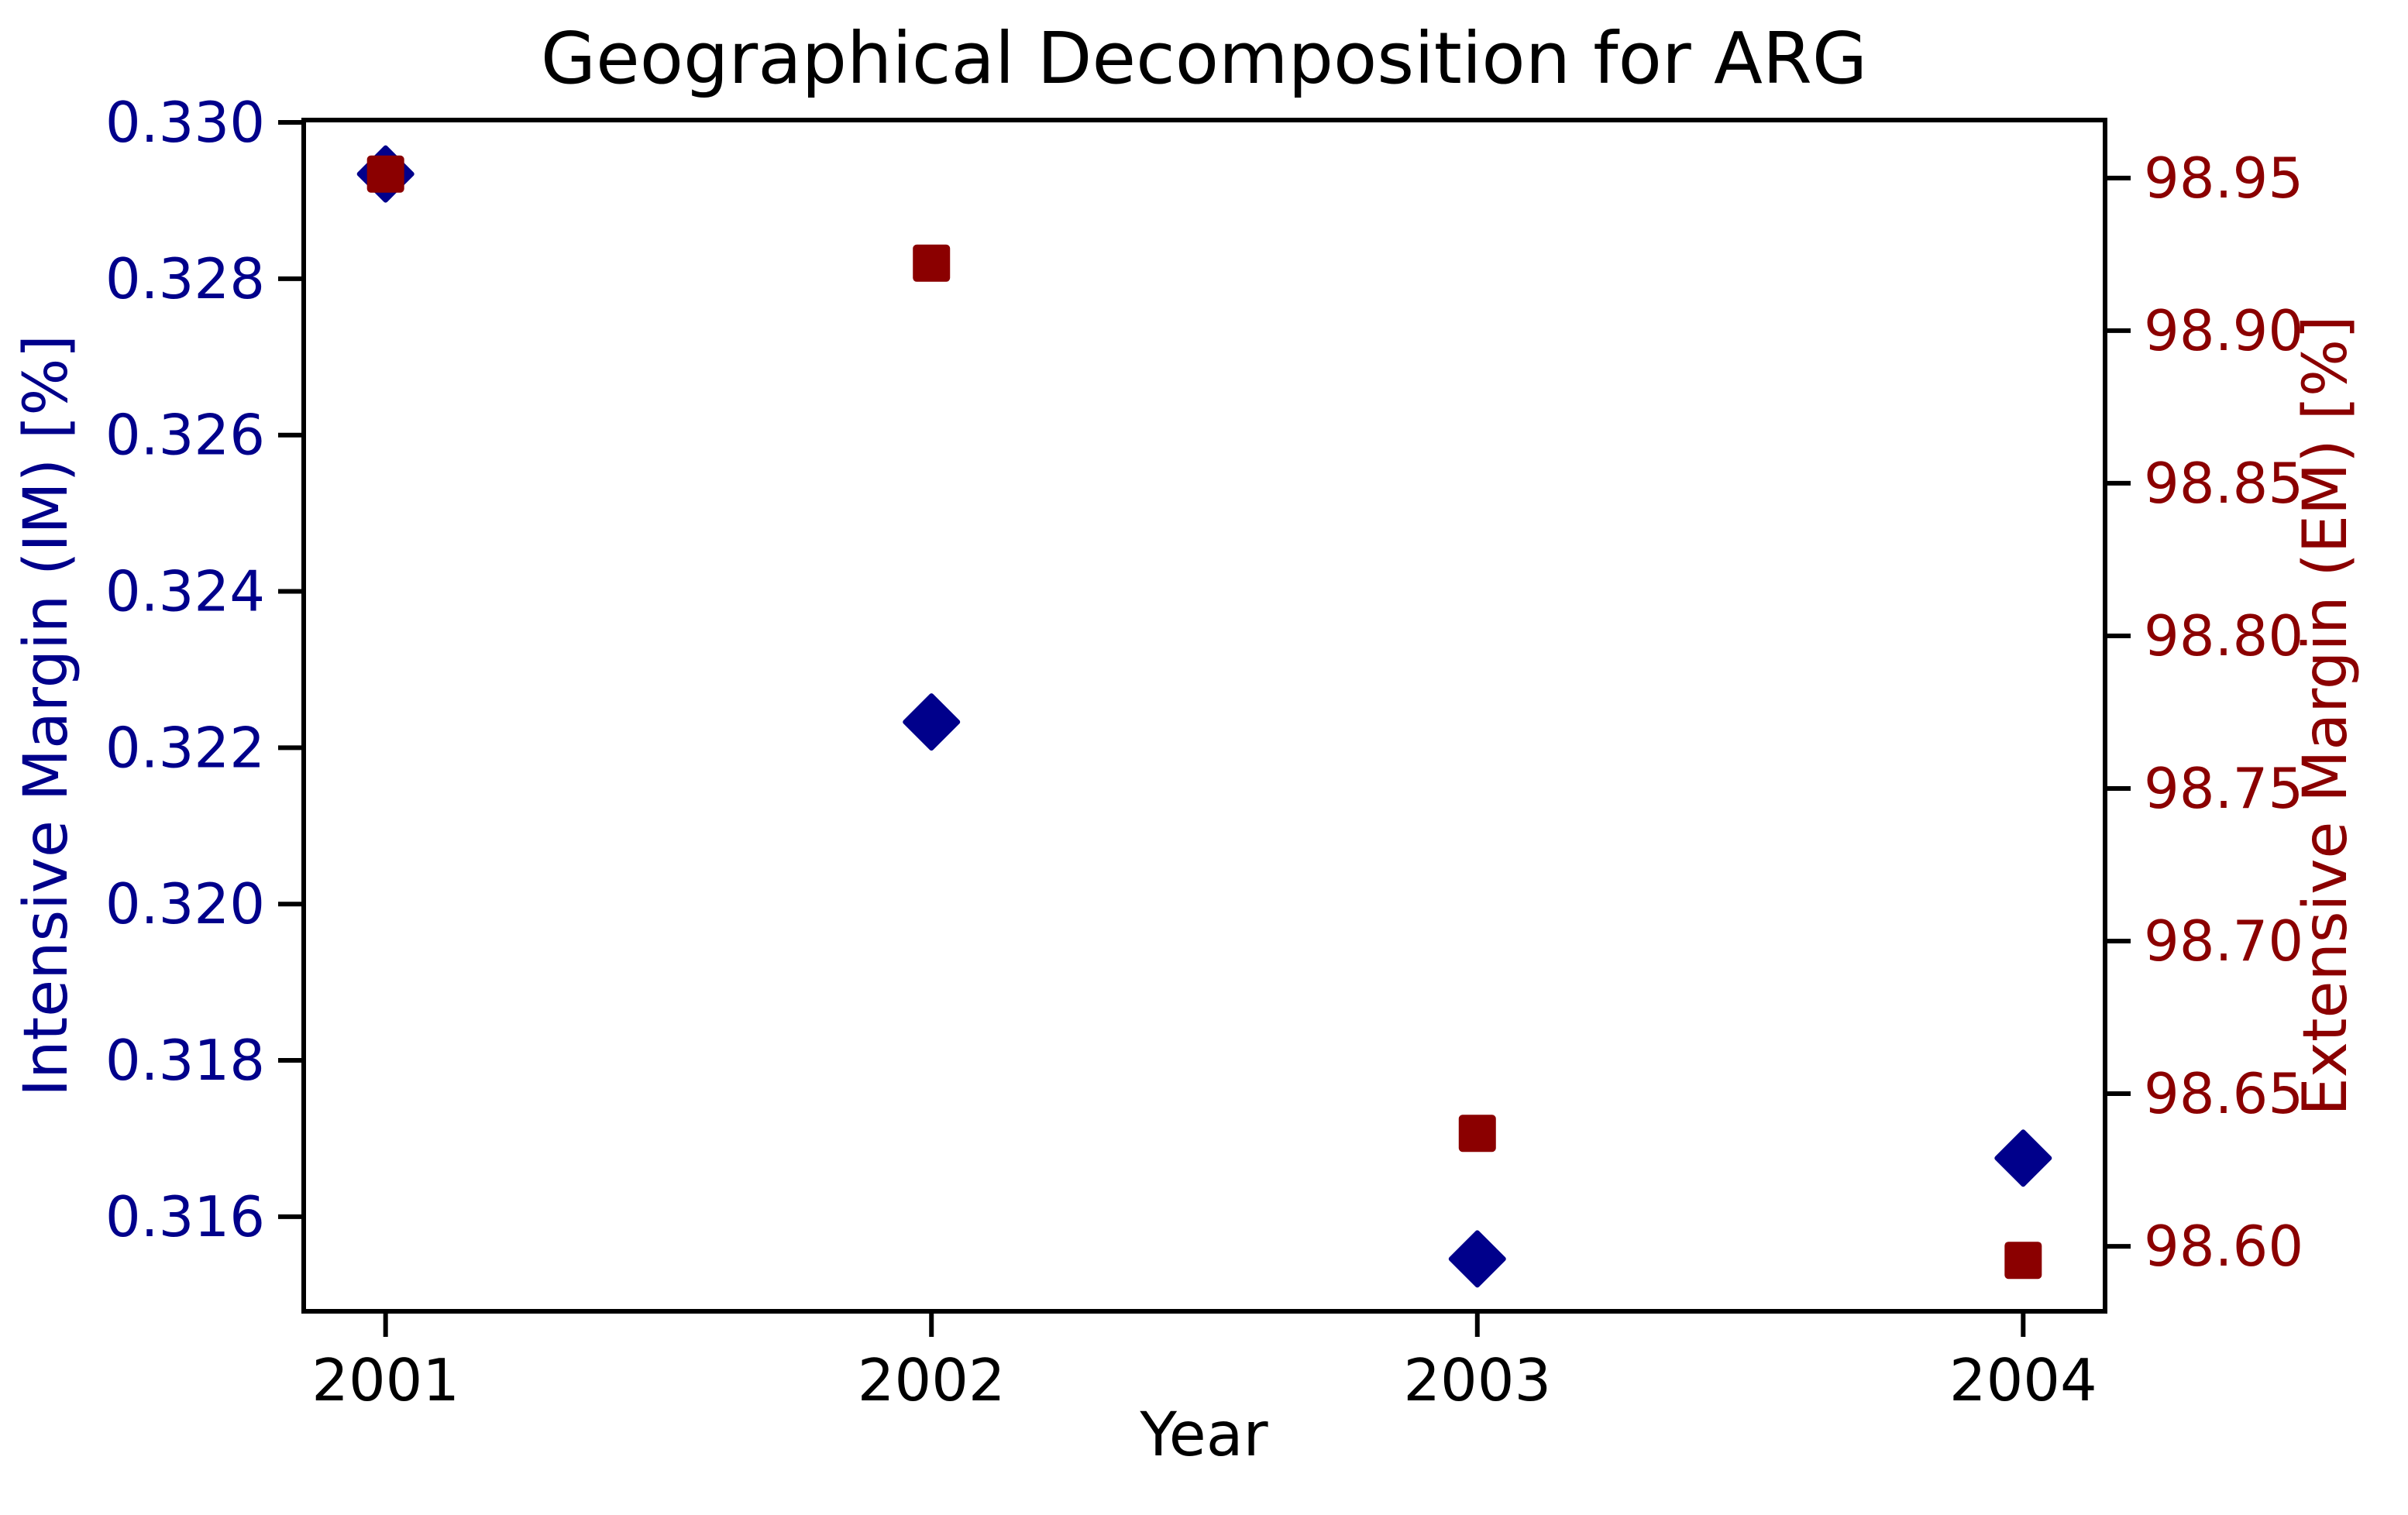 The image size is (2408, 1515). I want to click on y-tick-label-right: 98.60, so click(2223, 1246).